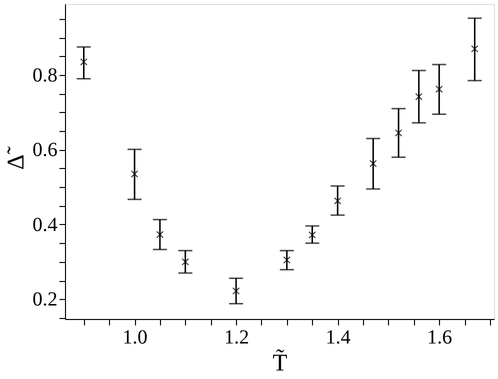  Describe the element at coordinates (439, 337) in the screenshot. I see `x-tick-label: 1.6` at that location.